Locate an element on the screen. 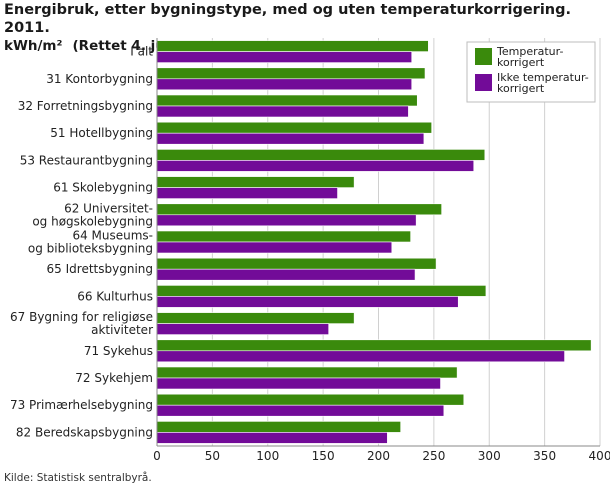 The width and height of the screenshot is (610, 488). category-label: 64 Museums-og biblioteksbygning is located at coordinates (90, 242).